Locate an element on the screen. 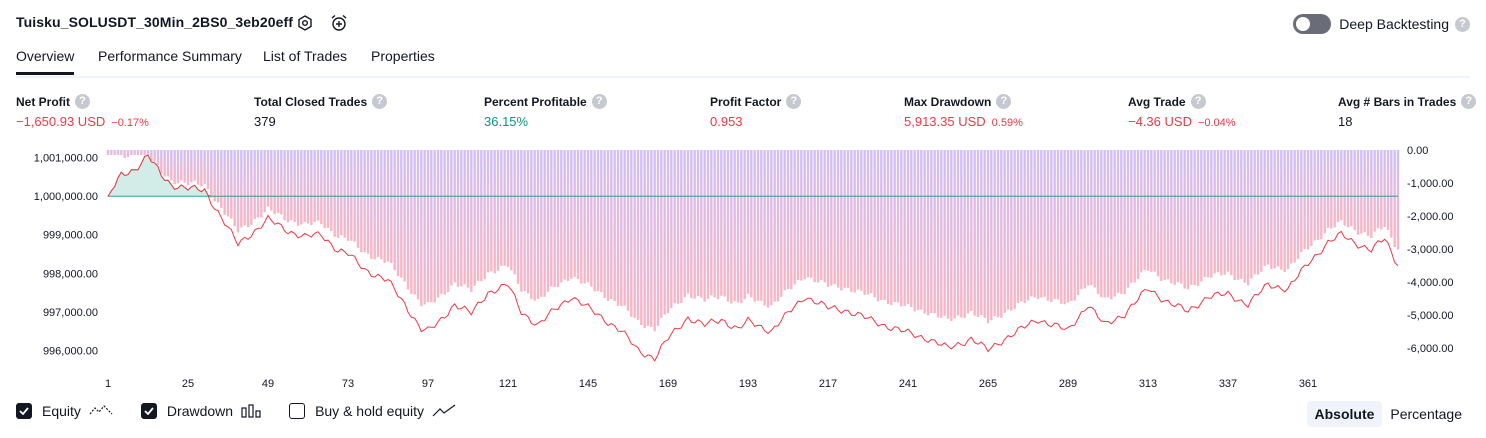 The width and height of the screenshot is (1486, 438). tab-list-of-trades: List of Trades is located at coordinates (305, 56).